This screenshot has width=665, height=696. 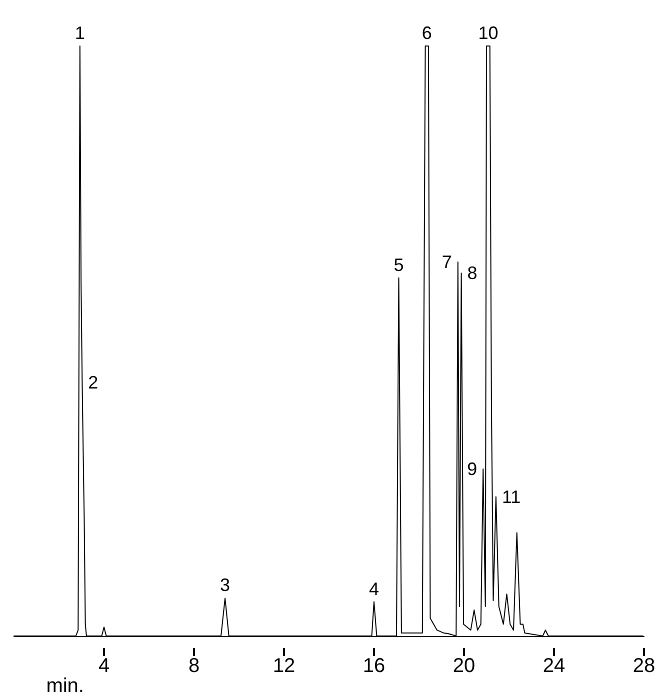 I want to click on x-tick-label: 20, so click(x=464, y=666).